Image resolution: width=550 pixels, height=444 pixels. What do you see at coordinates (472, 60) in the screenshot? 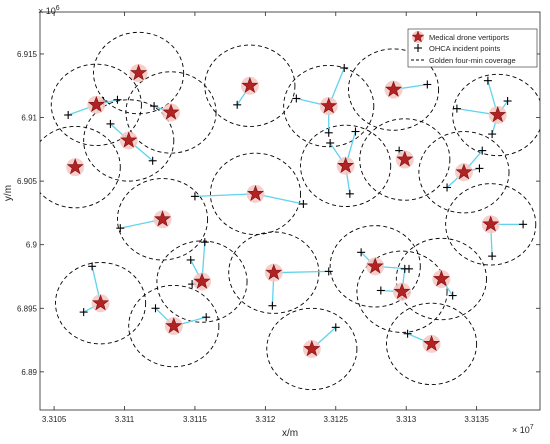
I see `legend-label-coverage: Golden four-min coverage` at bounding box center [472, 60].